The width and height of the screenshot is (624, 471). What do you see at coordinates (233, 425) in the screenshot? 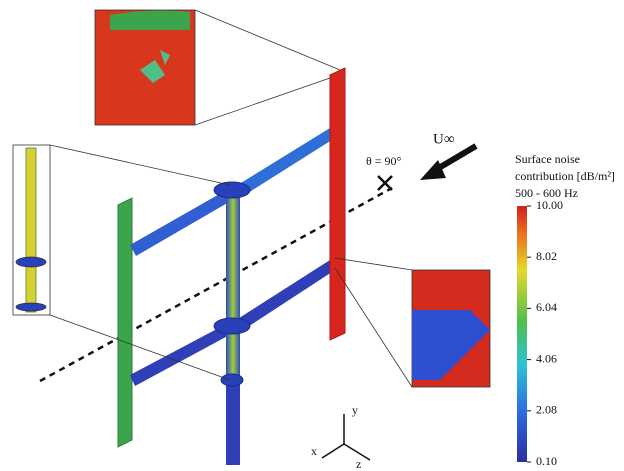
I see `shaft-bottom` at bounding box center [233, 425].